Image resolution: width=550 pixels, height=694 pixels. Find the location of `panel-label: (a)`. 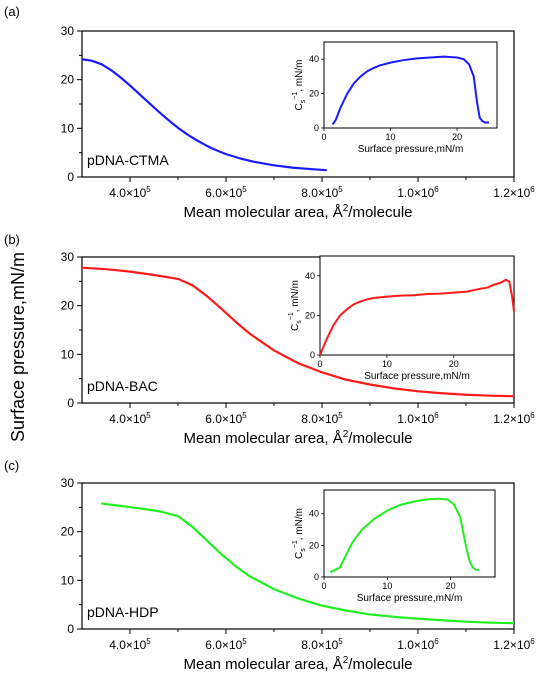

panel-label: (a) is located at coordinates (12, 11).